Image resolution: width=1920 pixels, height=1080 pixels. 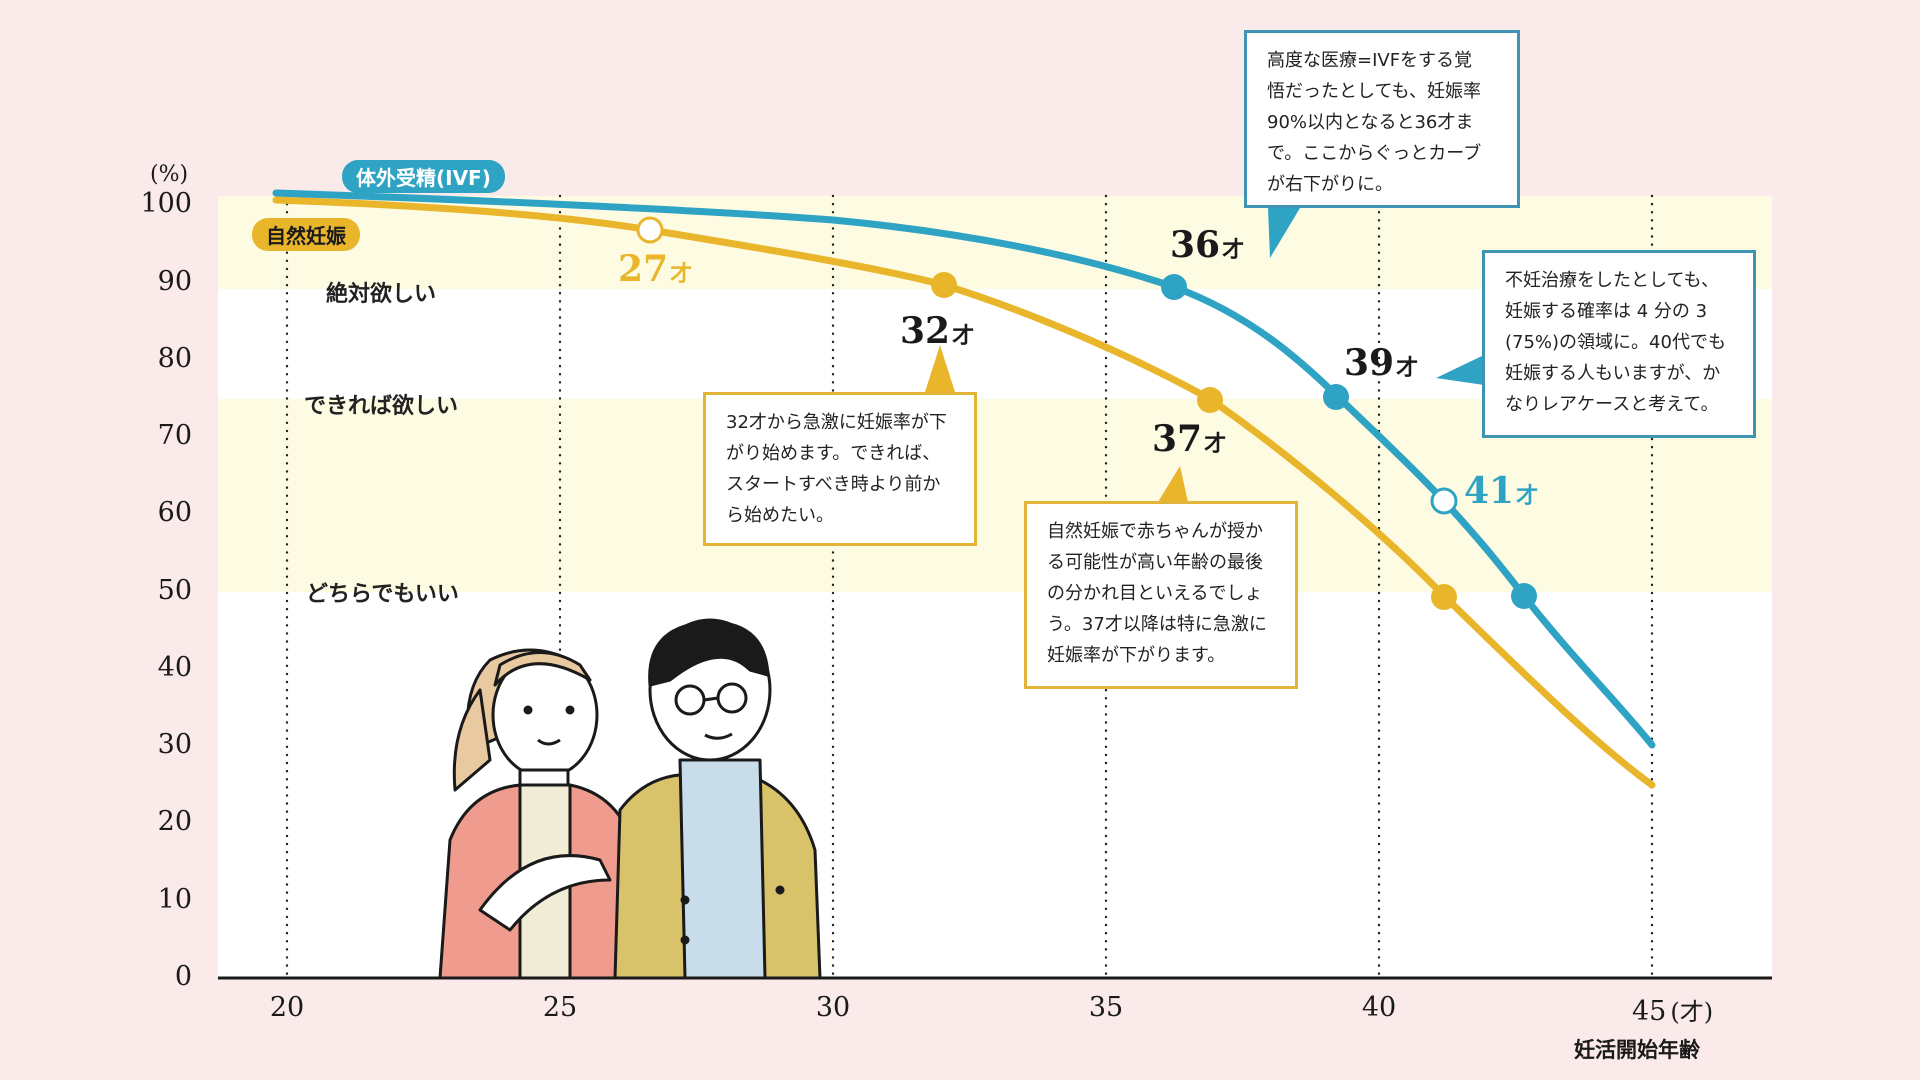 I want to click on x-axis-unit: (才), so click(x=1692, y=1012).